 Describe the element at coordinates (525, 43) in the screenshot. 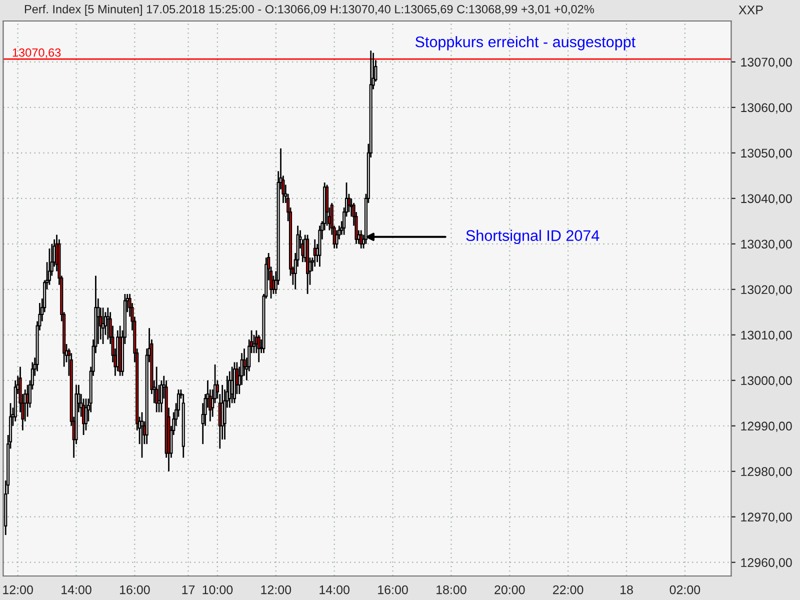

I see `annotation: Stoppkurs erreicht - ausgestoppt` at that location.